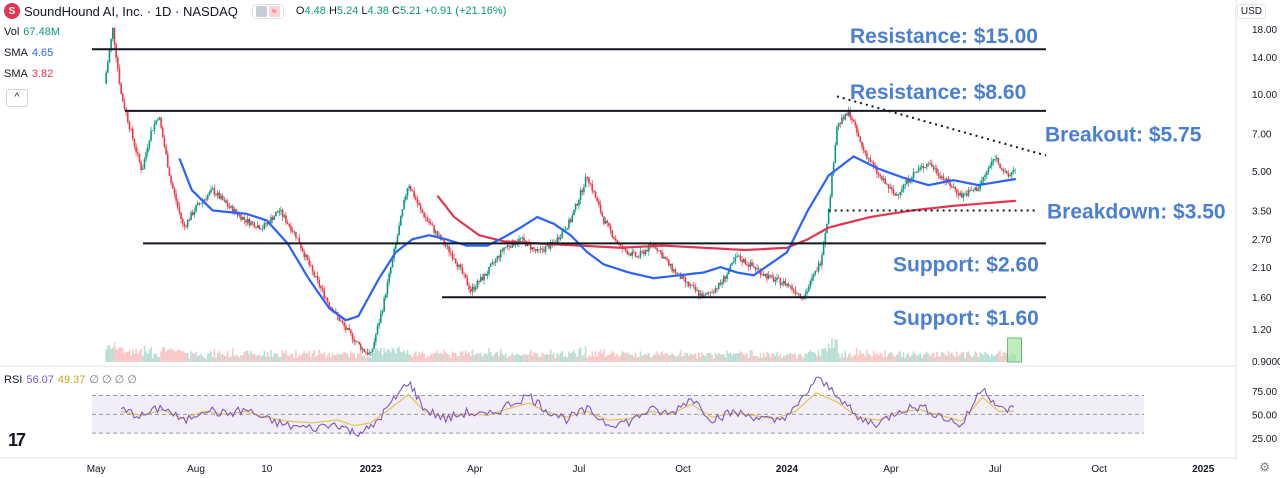 This screenshot has height=478, width=1280. Describe the element at coordinates (1251, 11) in the screenshot. I see `currency-selector: USD` at that location.